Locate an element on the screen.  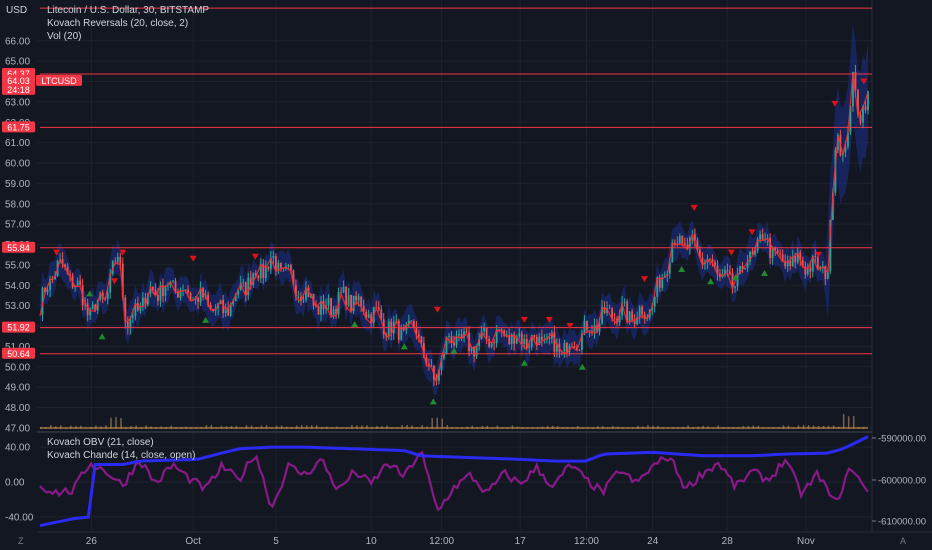
indicator-reversals-label: Kovach Reversals (20, close, 2) is located at coordinates (117, 23).